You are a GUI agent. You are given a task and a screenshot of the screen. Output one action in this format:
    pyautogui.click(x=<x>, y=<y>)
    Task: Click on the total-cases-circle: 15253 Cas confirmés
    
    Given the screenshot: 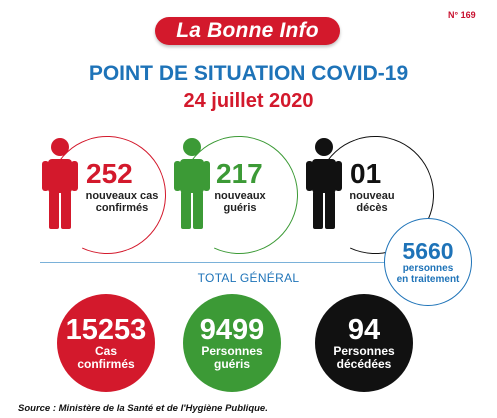 What is the action you would take?
    pyautogui.click(x=106, y=343)
    